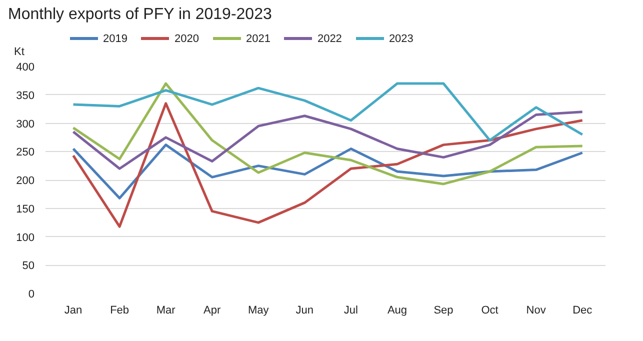 This screenshot has width=643, height=341. I want to click on legend-label: 2020, so click(186, 38).